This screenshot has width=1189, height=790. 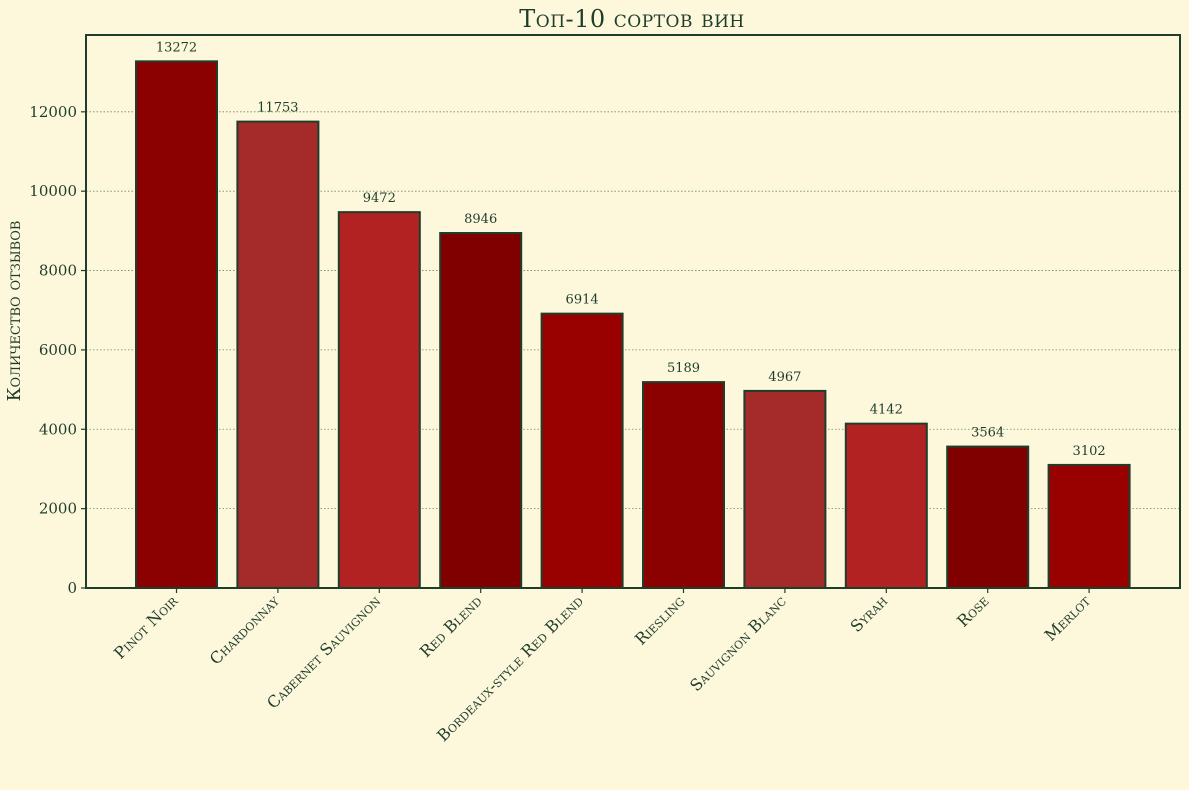 I want to click on bar-red-blend, so click(x=481, y=410).